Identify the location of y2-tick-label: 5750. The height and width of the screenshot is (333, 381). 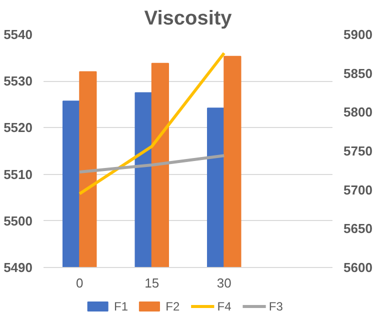
(358, 151).